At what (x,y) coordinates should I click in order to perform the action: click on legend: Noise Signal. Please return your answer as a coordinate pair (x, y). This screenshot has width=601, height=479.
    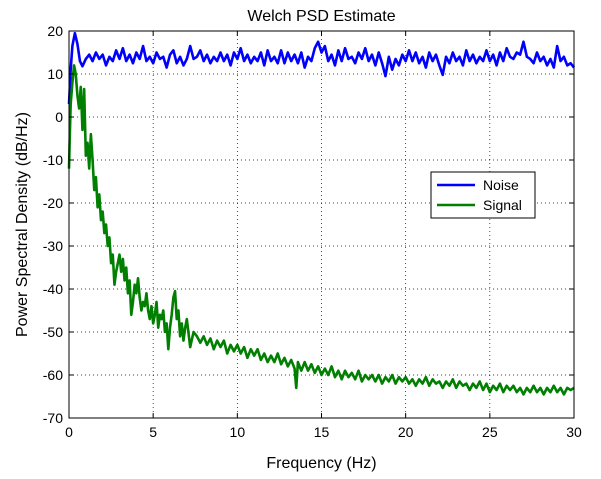
    Looking at the image, I should click on (483, 195).